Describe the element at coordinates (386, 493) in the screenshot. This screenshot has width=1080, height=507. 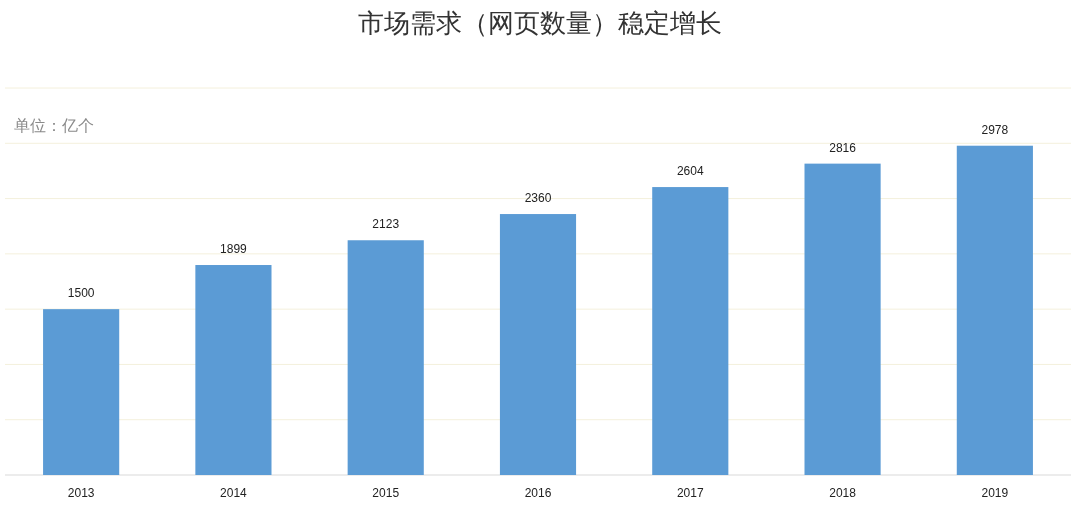
I see `x-tick-label: 2015` at that location.